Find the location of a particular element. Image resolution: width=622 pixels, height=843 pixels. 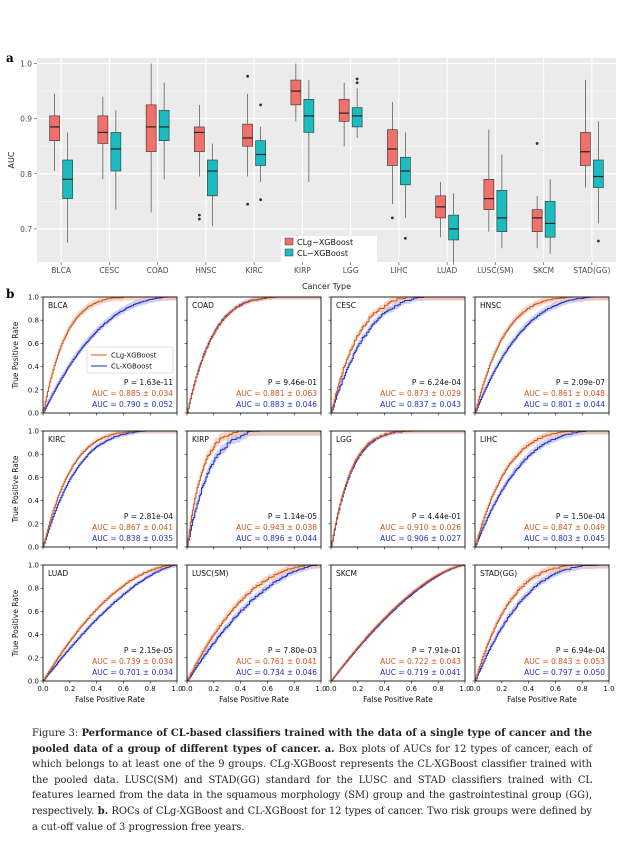

cancer-type-label: CESC is located at coordinates (346, 305).